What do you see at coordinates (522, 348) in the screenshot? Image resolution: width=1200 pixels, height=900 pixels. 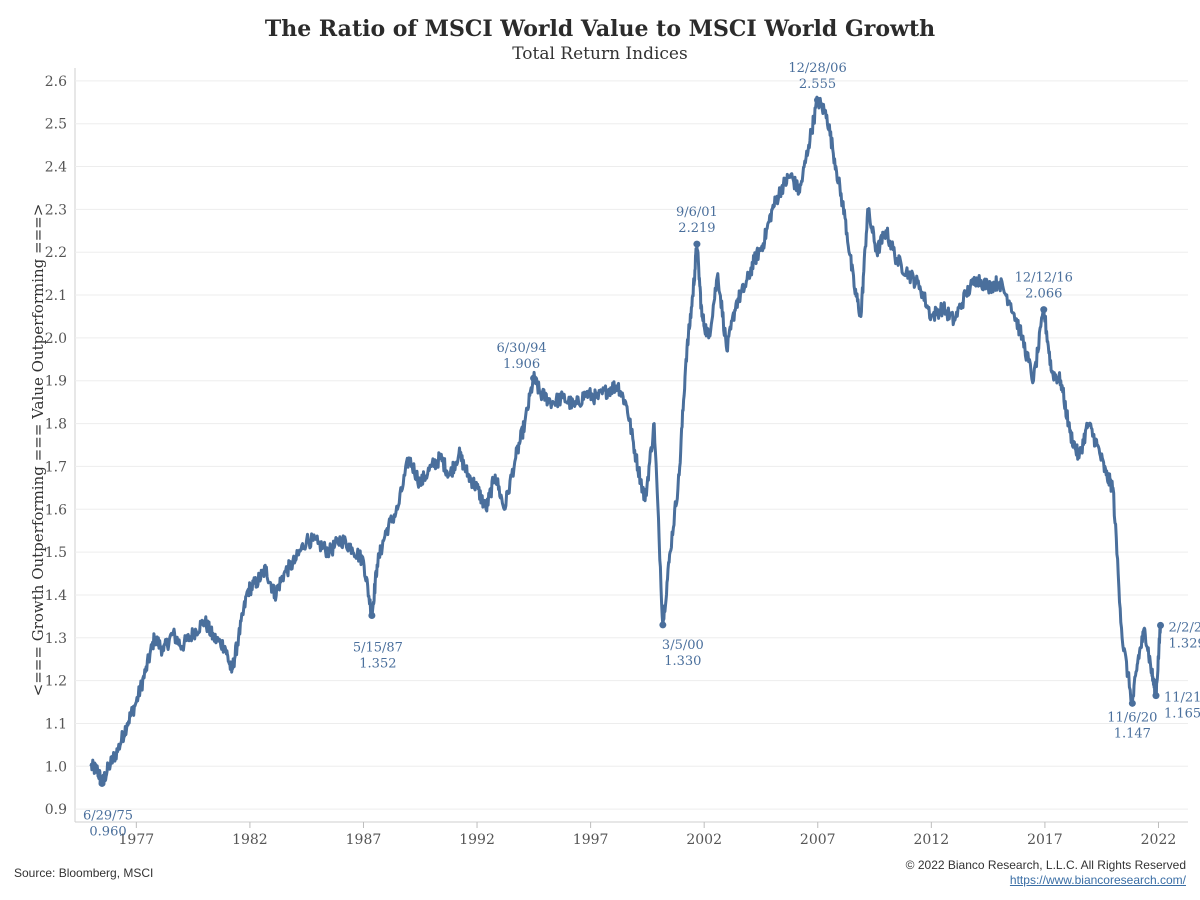 I see `annotation-date: 6/30/94` at bounding box center [522, 348].